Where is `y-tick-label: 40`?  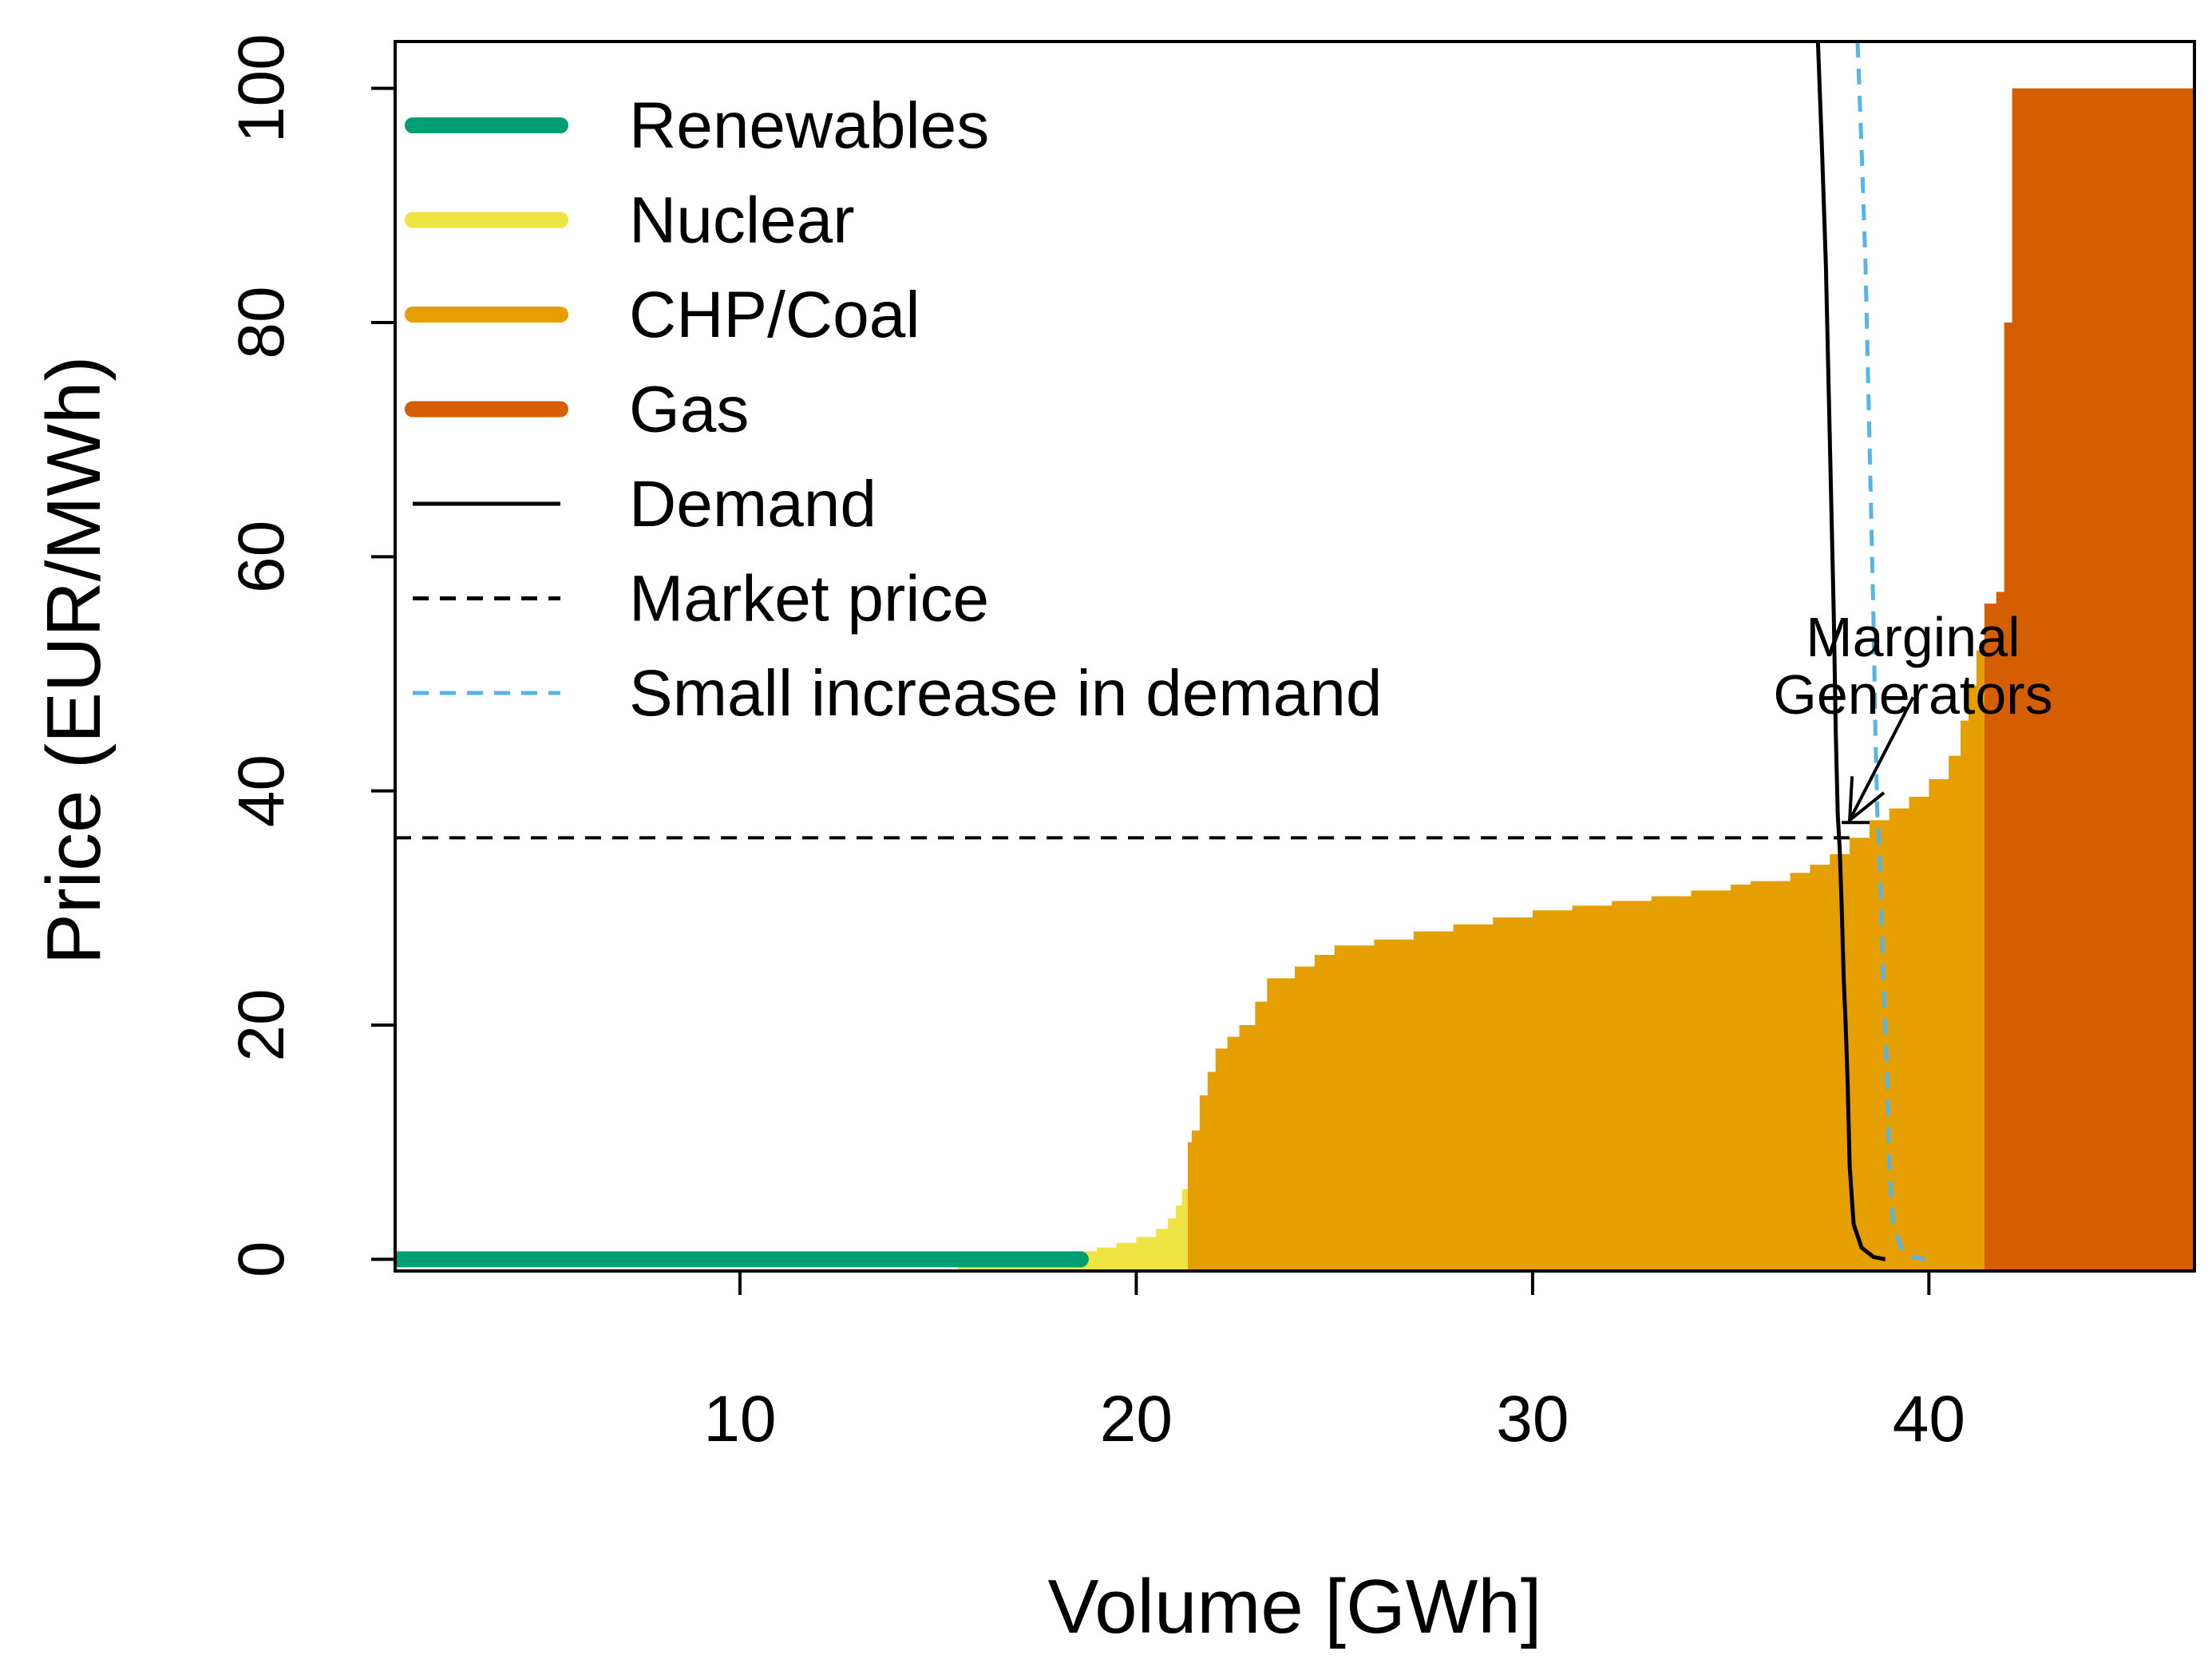
y-tick-label: 40 is located at coordinates (261, 790).